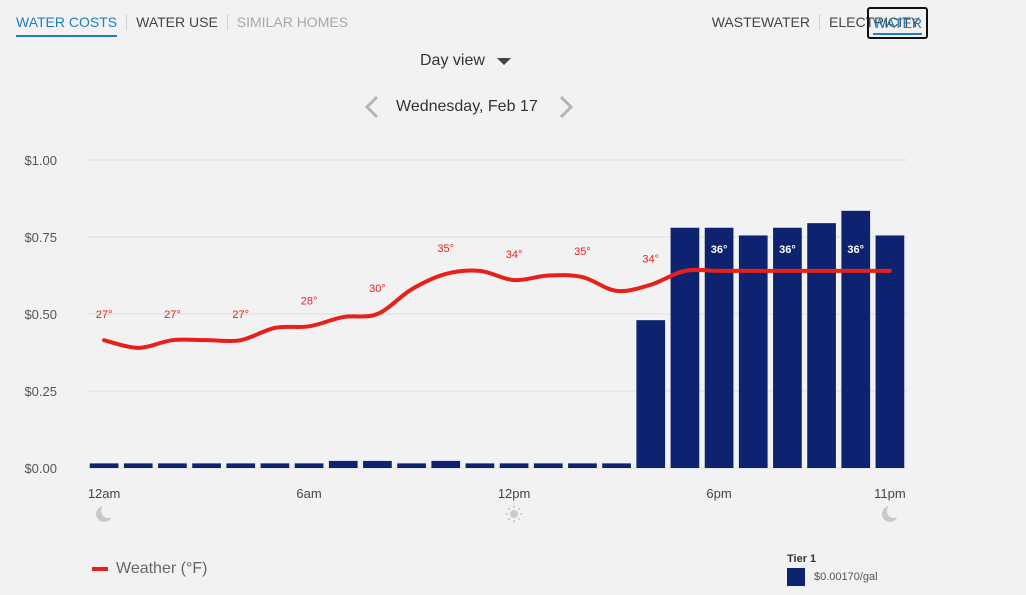 This screenshot has width=1026, height=595. What do you see at coordinates (890, 493) in the screenshot?
I see `x-tick-label: 11pm` at bounding box center [890, 493].